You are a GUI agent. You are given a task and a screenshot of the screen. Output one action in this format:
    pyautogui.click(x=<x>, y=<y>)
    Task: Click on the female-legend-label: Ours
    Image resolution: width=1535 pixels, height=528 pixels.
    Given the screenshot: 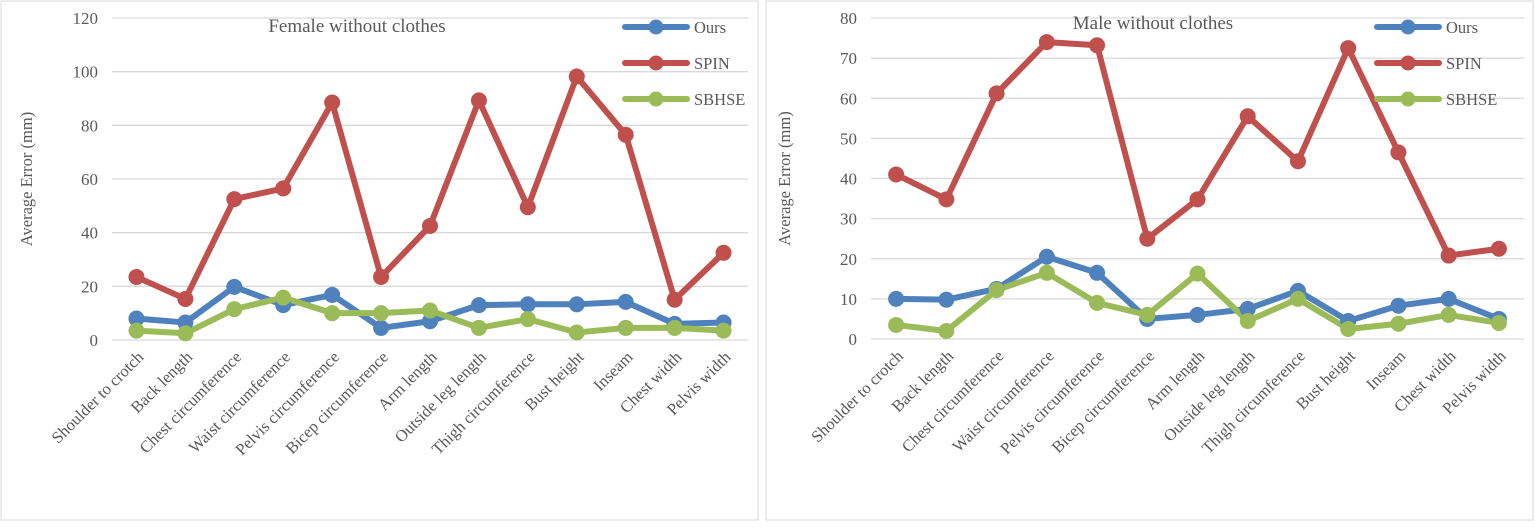 What is the action you would take?
    pyautogui.click(x=710, y=27)
    